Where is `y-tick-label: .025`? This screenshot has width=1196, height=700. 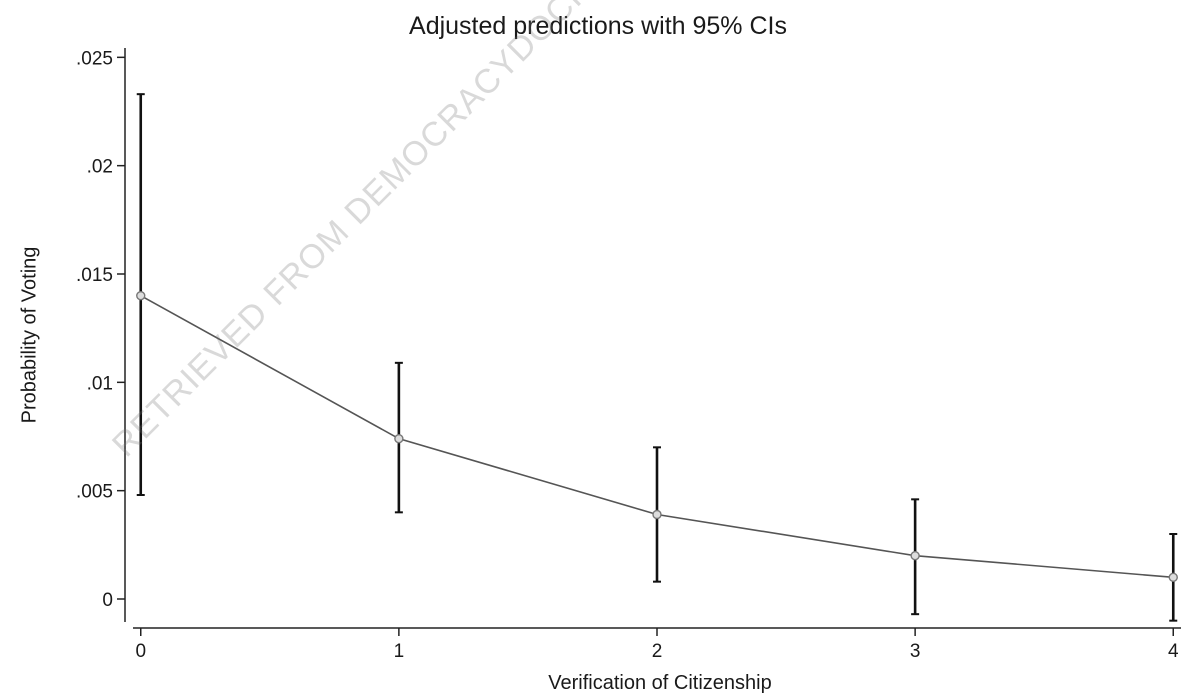
y-tick-label: .025 is located at coordinates (94, 58).